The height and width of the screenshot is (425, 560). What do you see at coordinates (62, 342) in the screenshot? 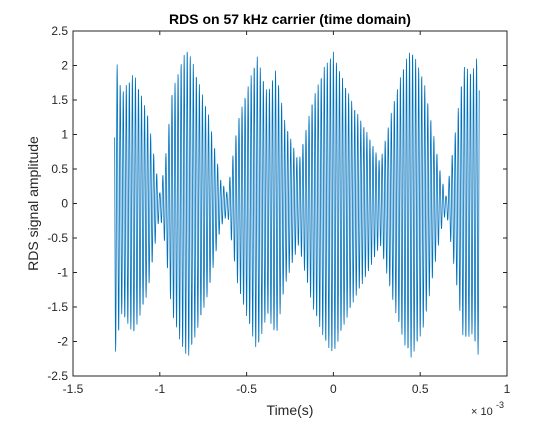
I see `y-tick-label: -2` at bounding box center [62, 342].